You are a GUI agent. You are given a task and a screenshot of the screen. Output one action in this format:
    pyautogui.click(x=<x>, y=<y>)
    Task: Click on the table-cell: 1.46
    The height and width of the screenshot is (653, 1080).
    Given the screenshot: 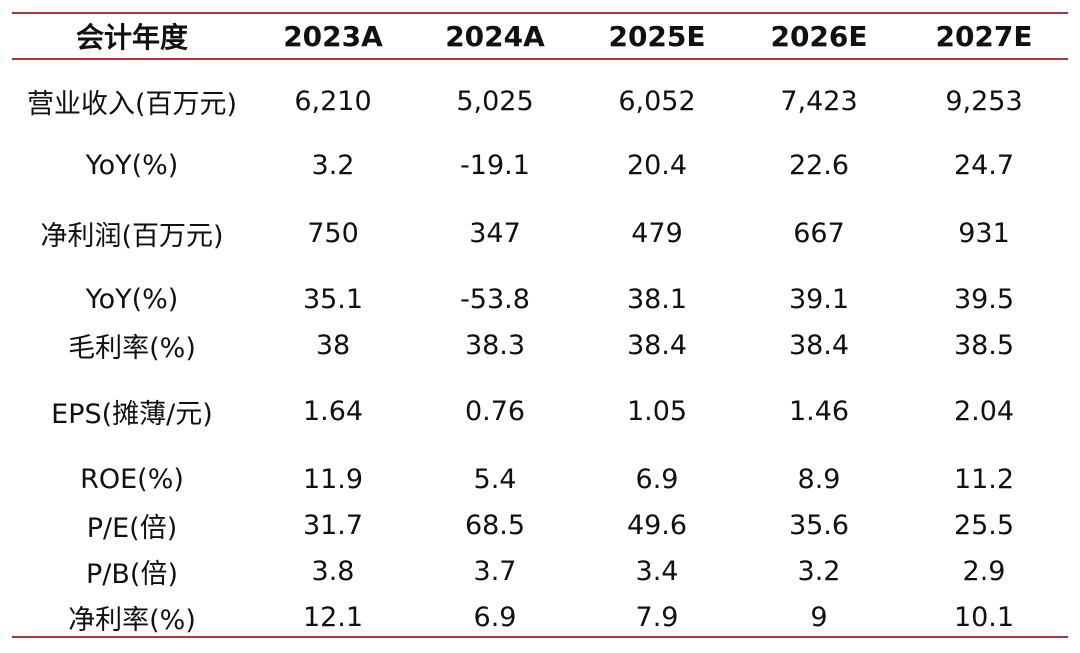 What is the action you would take?
    pyautogui.click(x=819, y=411)
    